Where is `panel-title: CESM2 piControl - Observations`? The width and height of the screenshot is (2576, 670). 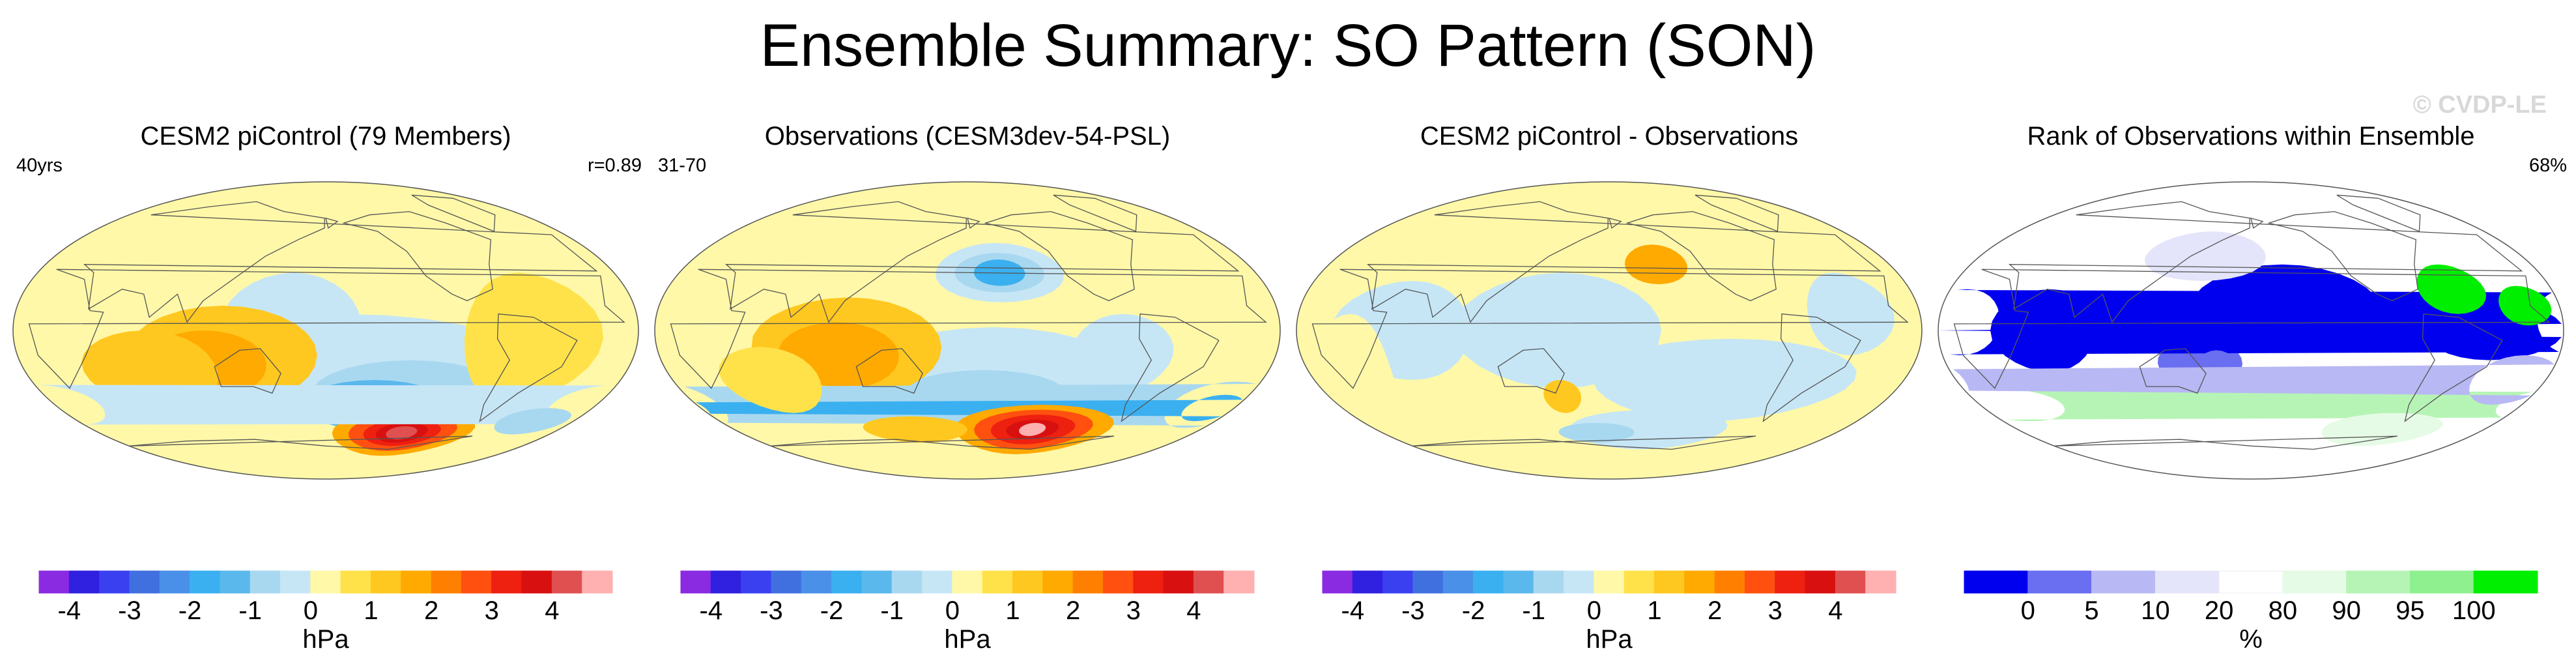 panel-title: CESM2 piControl - Observations is located at coordinates (1609, 136).